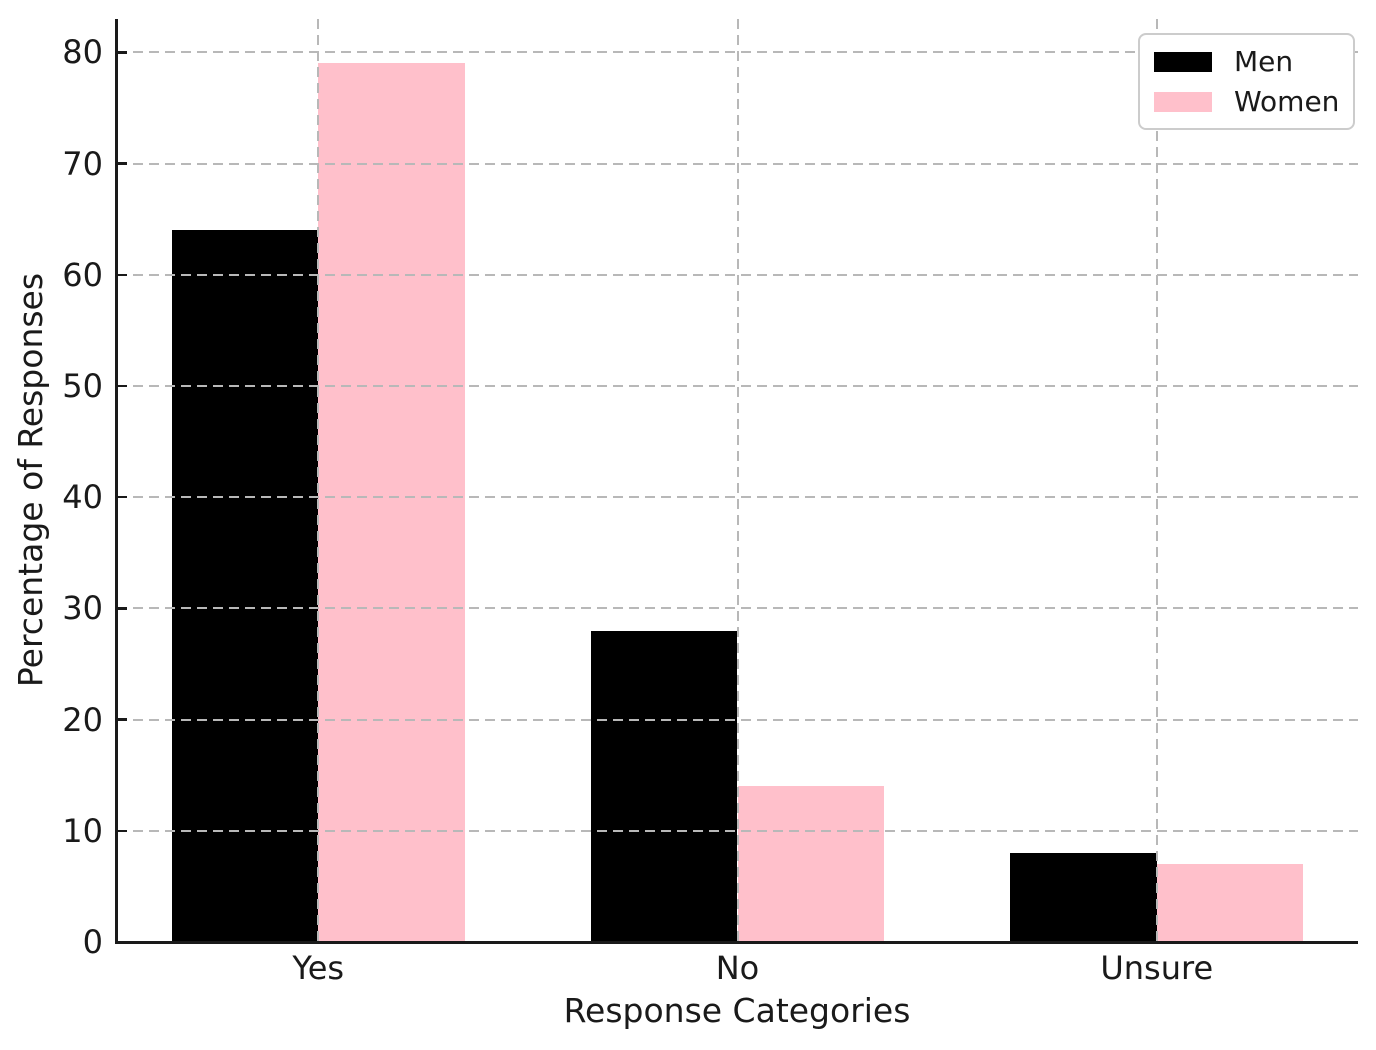  I want to click on legend-row-women: Women, so click(1246, 101).